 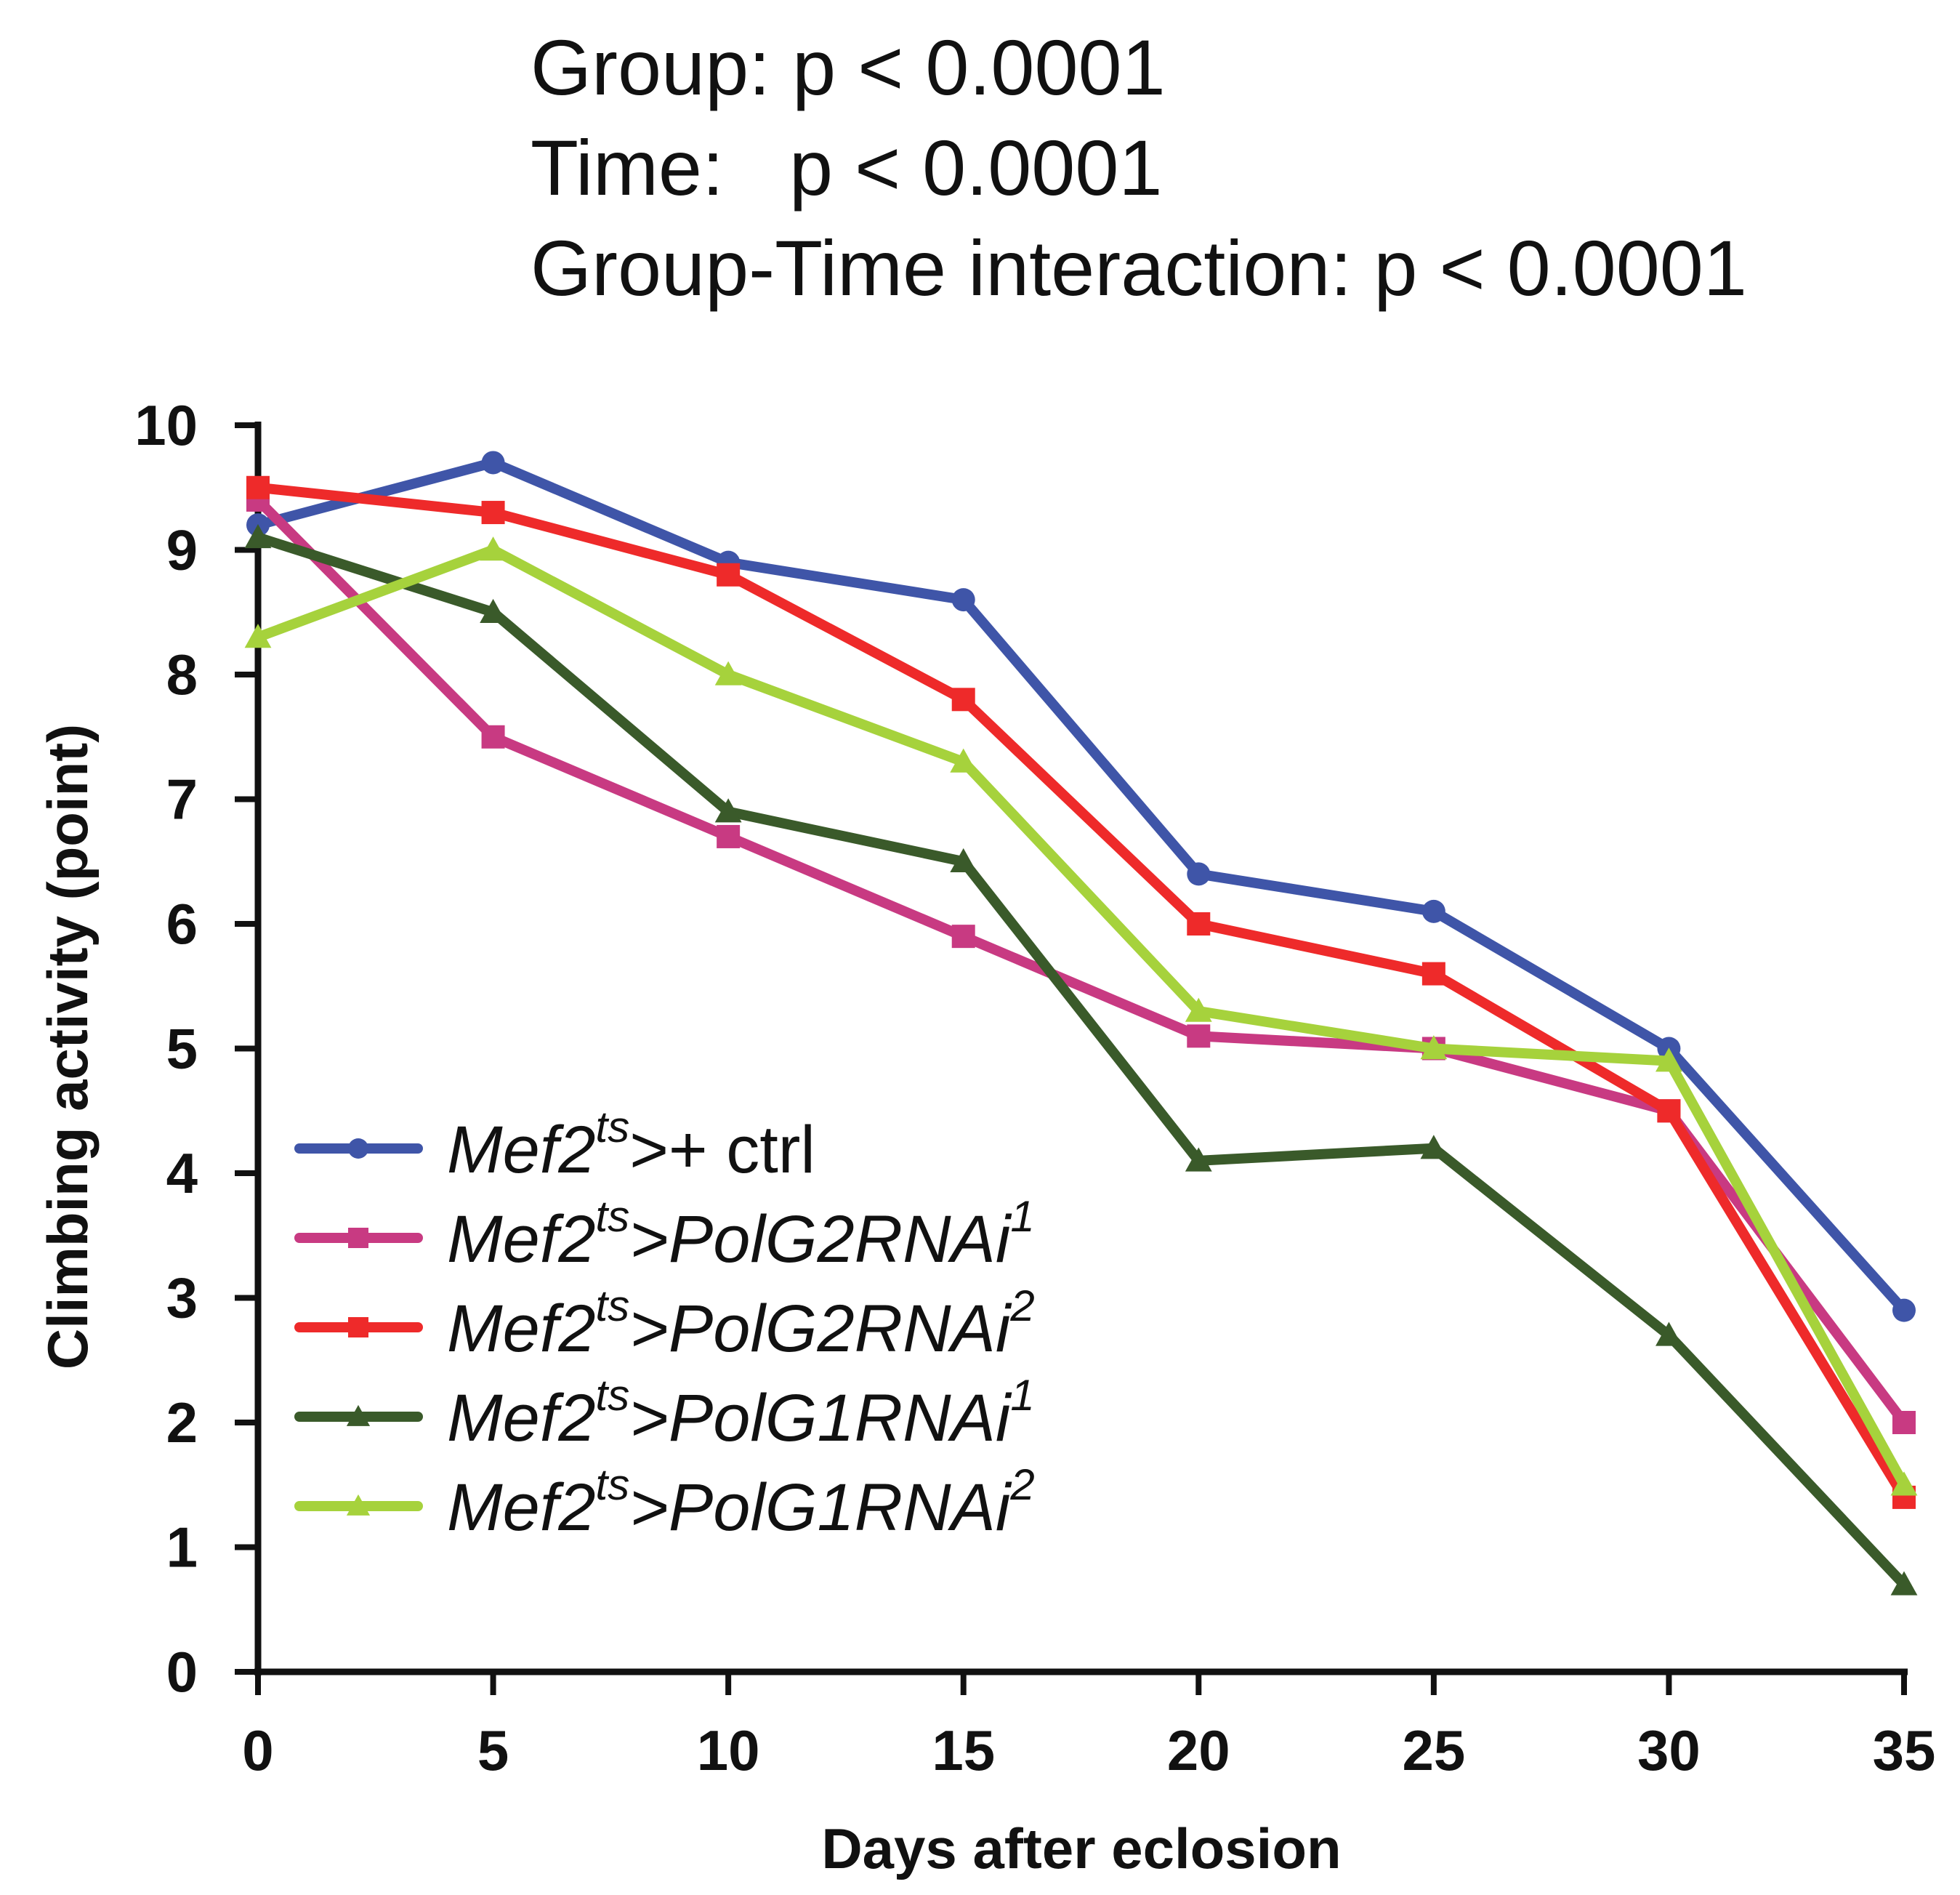 I want to click on legend-item: Mef2ts>PolG2RNAi1, so click(x=664, y=1234).